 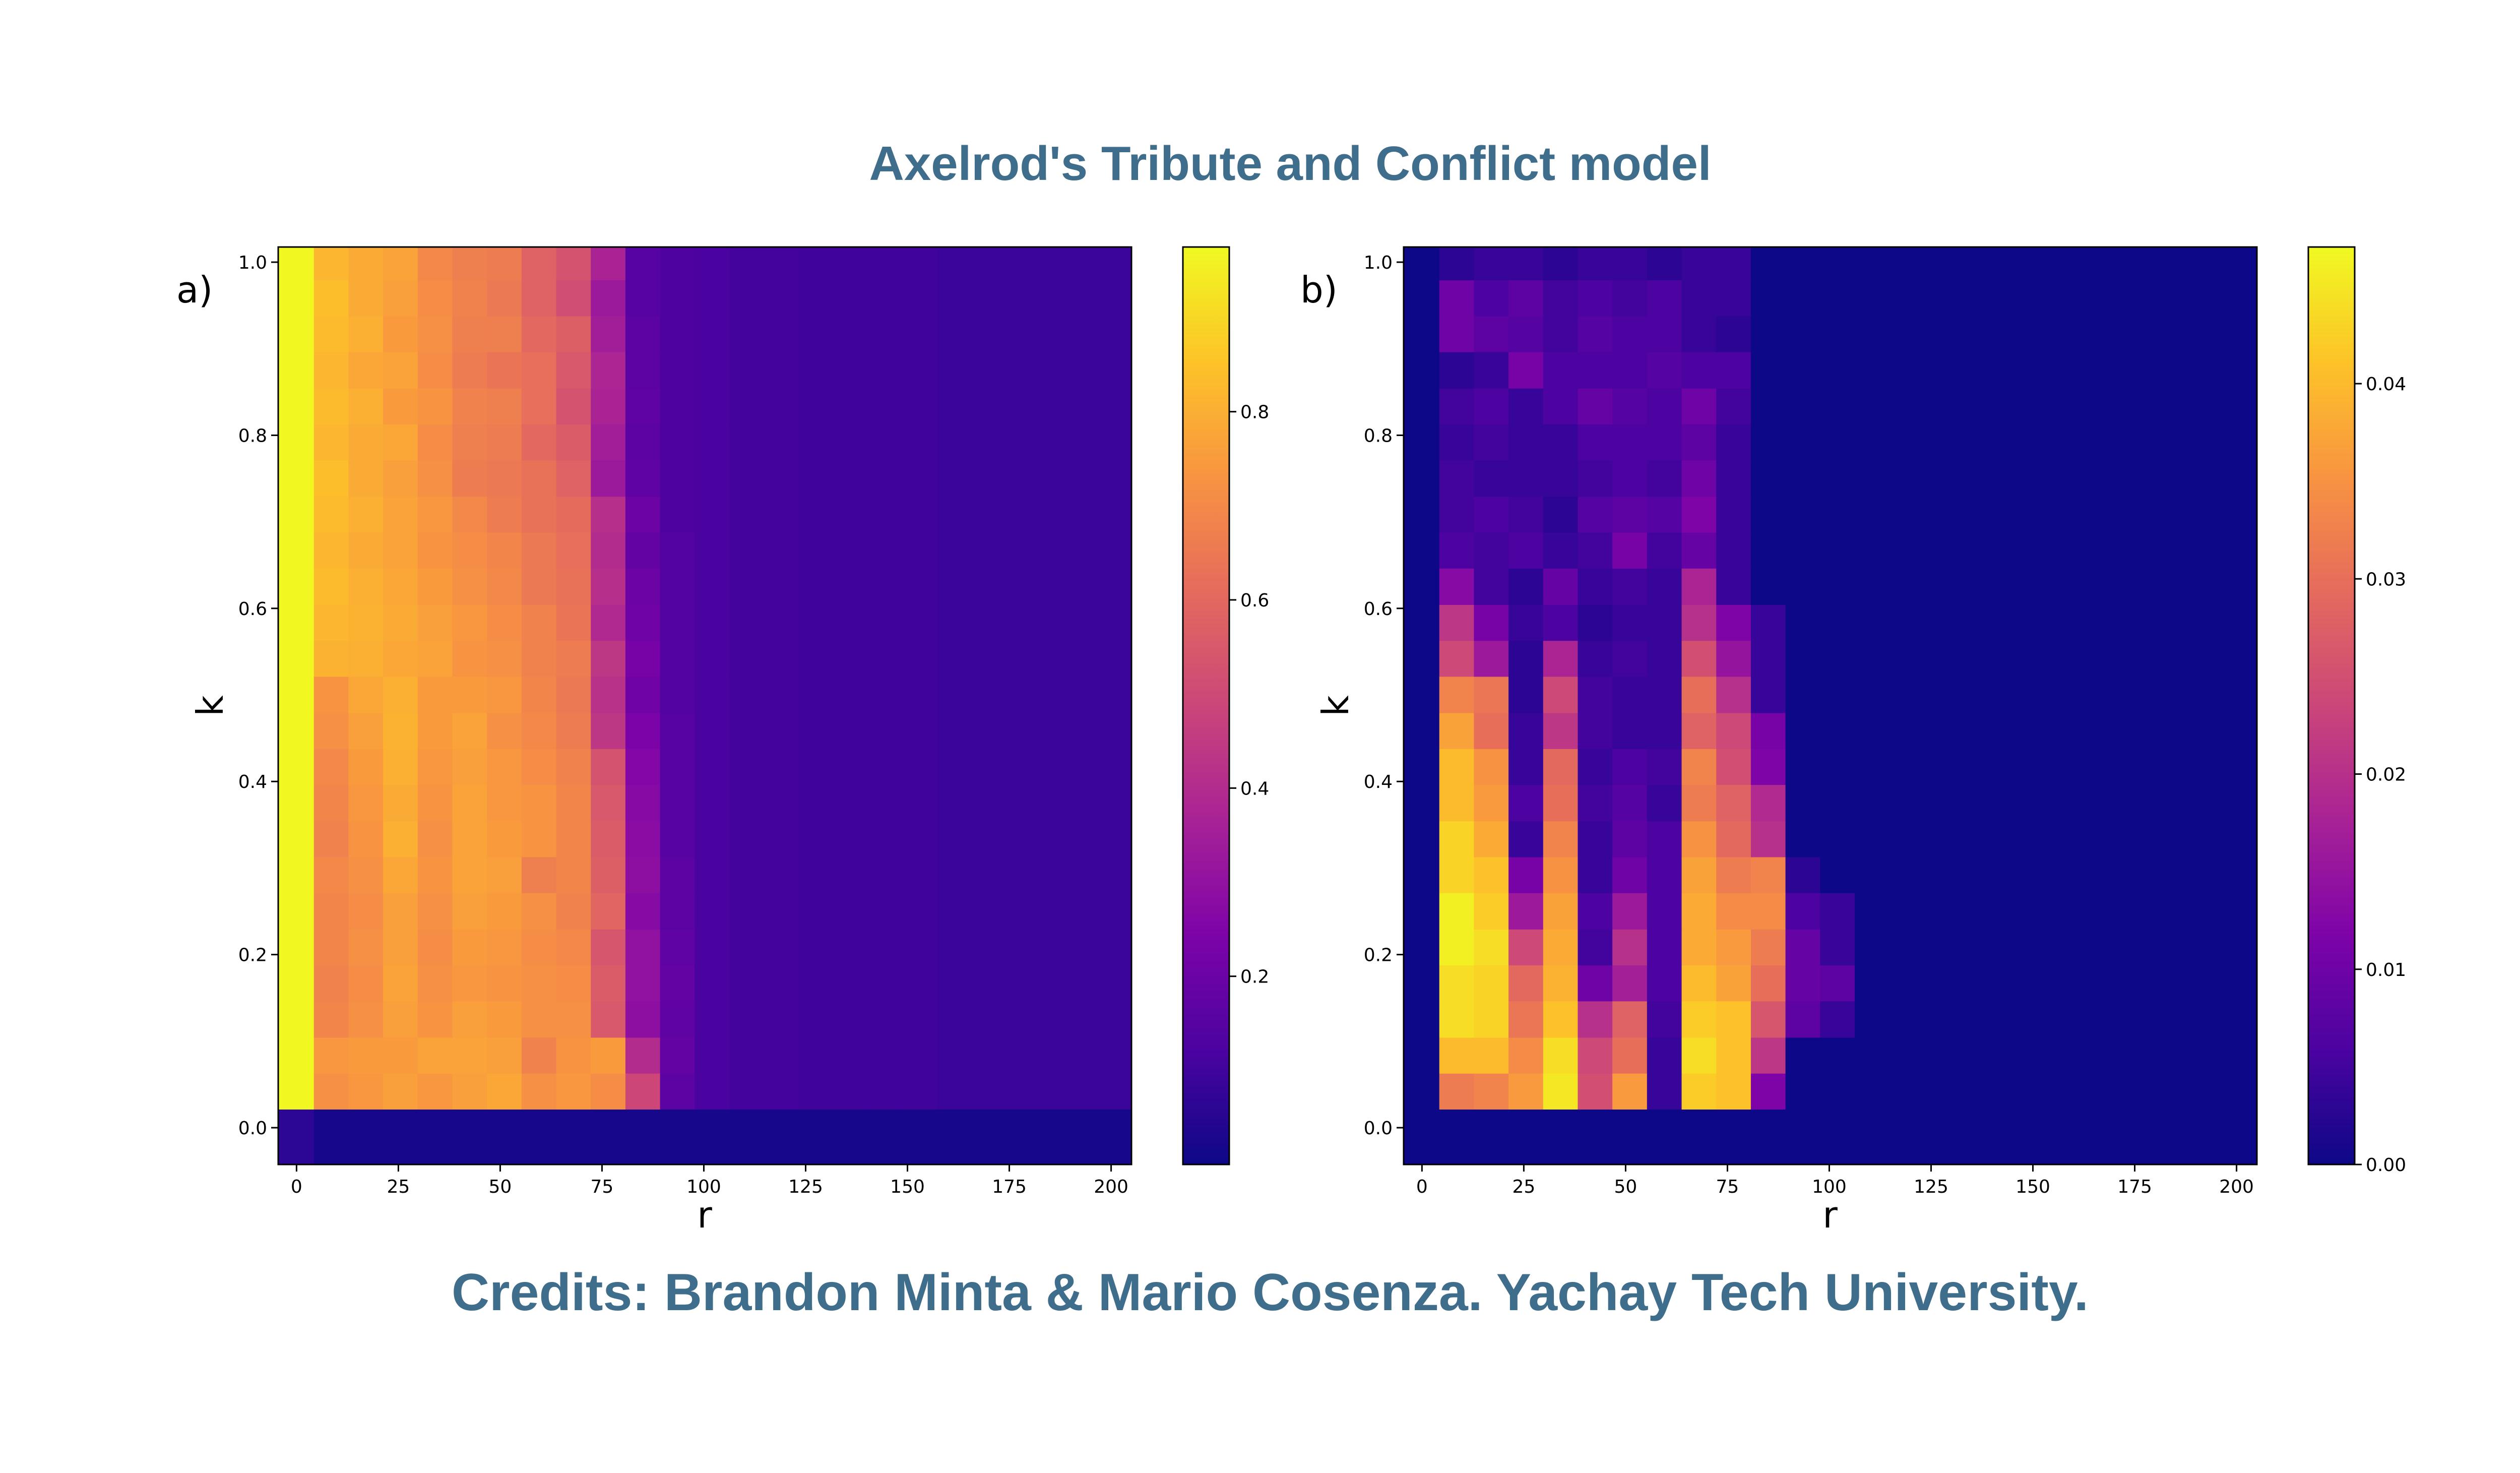 I want to click on panel-label-b: b), so click(x=1319, y=290).